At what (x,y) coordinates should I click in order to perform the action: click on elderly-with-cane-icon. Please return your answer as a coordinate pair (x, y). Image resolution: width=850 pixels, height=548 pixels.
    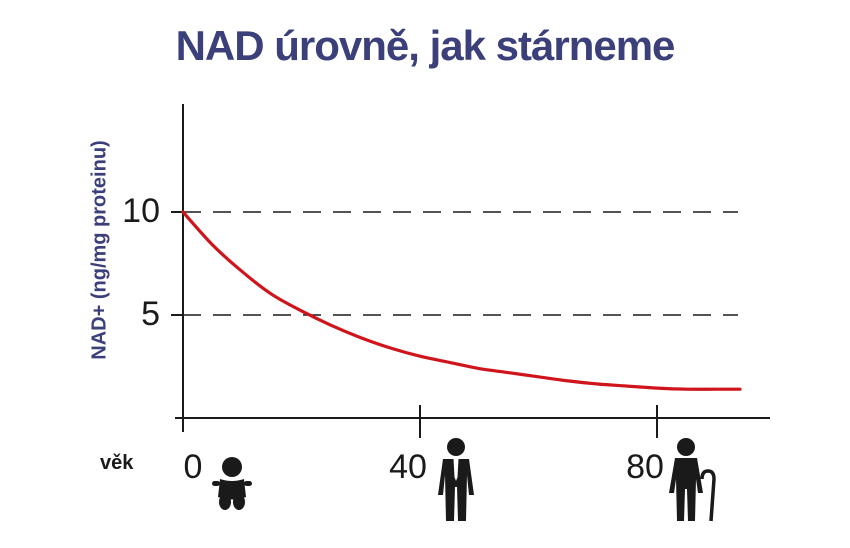
    Looking at the image, I should click on (692, 480).